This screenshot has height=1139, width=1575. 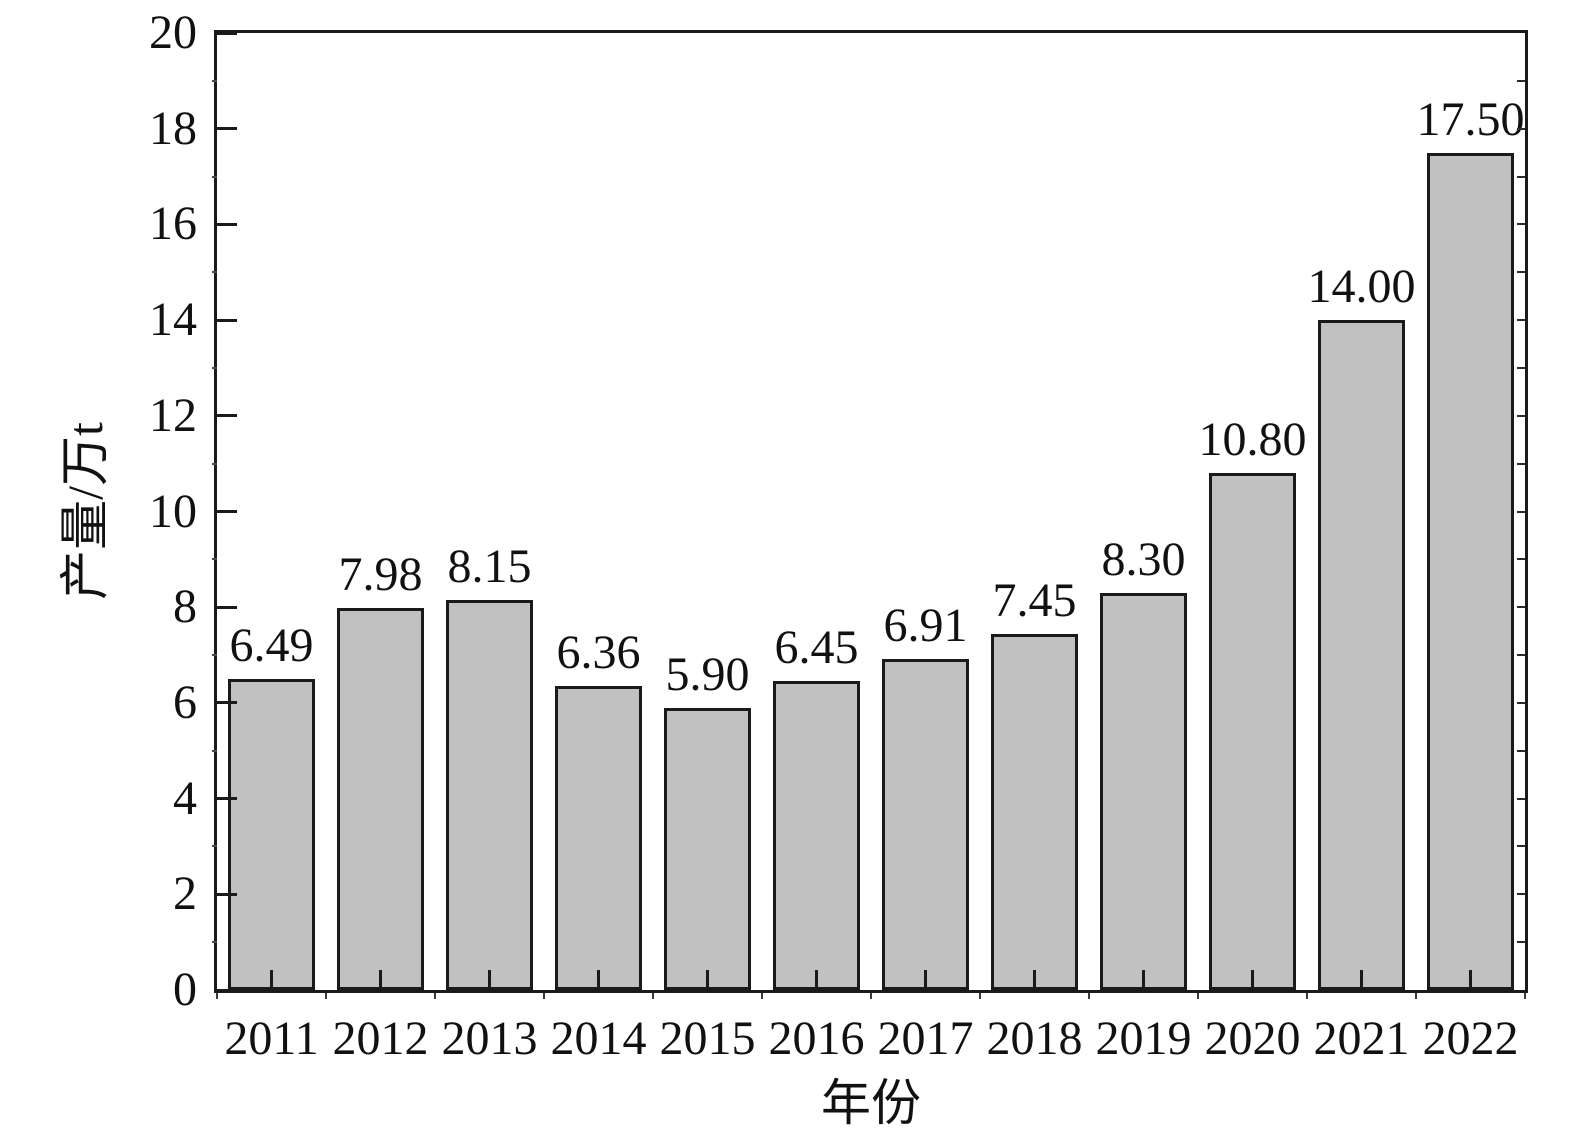 What do you see at coordinates (380, 980) in the screenshot?
I see `x-major-tick-2012` at bounding box center [380, 980].